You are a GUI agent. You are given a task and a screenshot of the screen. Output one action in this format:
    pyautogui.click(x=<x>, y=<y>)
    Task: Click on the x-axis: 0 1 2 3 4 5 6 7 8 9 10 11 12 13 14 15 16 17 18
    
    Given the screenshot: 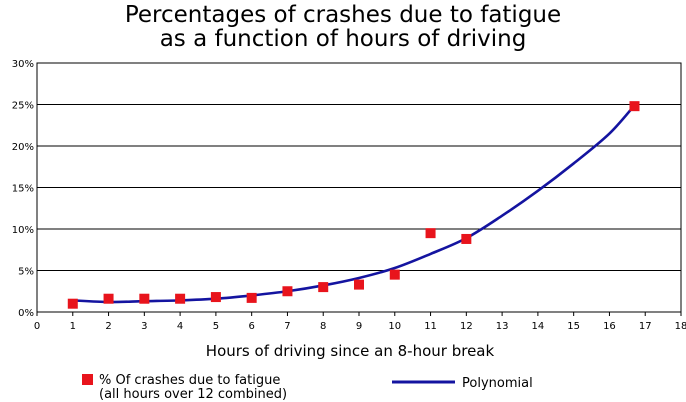 What is the action you would take?
    pyautogui.click(x=360, y=322)
    